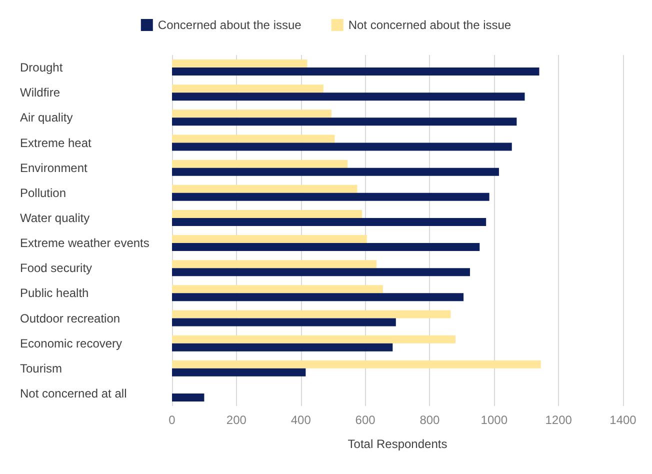 The height and width of the screenshot is (474, 652). I want to click on y-tick-label: Environment, so click(54, 167).